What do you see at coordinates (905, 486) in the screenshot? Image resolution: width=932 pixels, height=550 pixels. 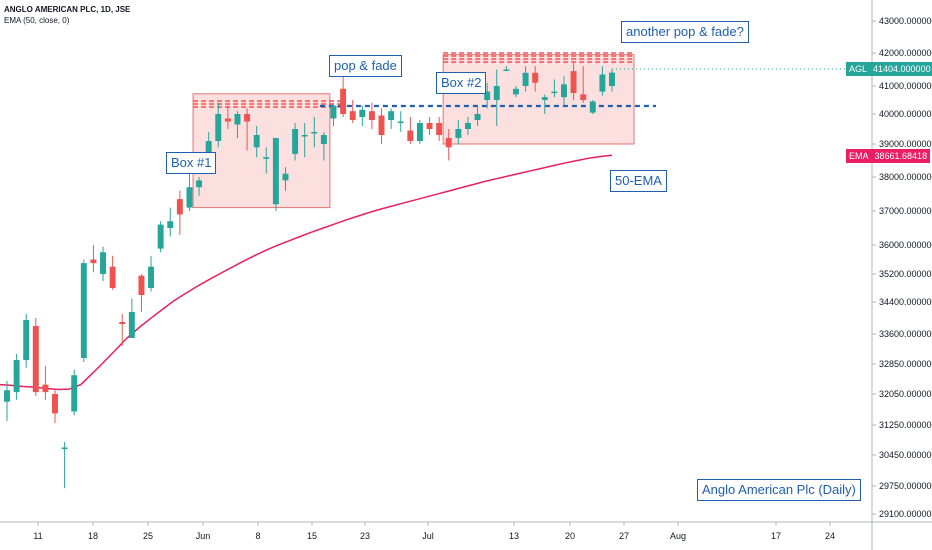 I see `price-tick-label: 29750.000000` at bounding box center [905, 486].